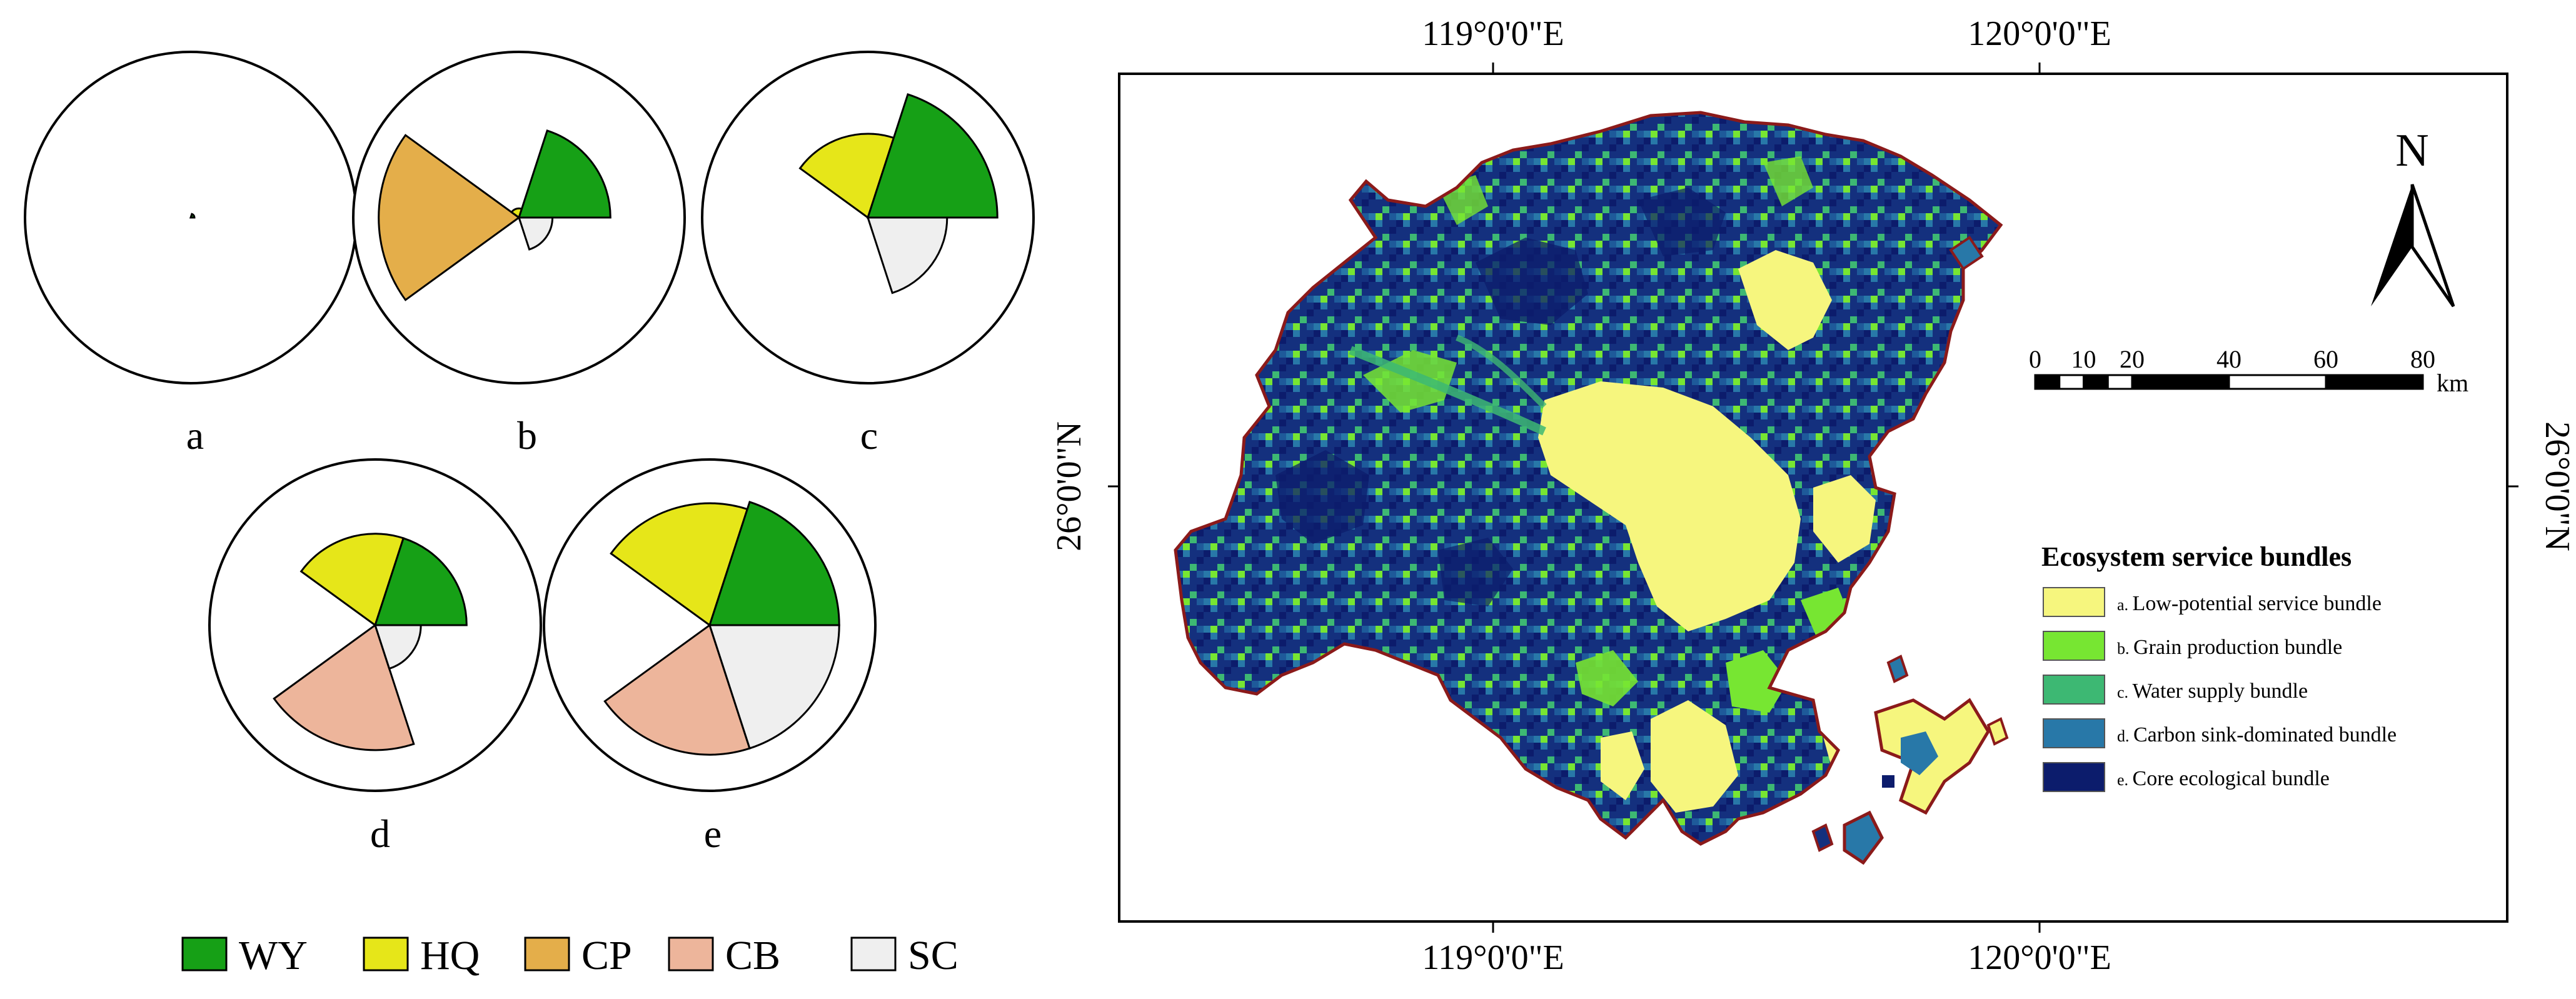 This screenshot has height=999, width=2576. Describe the element at coordinates (273, 955) in the screenshot. I see `service-legend-label-wy: WY` at that location.